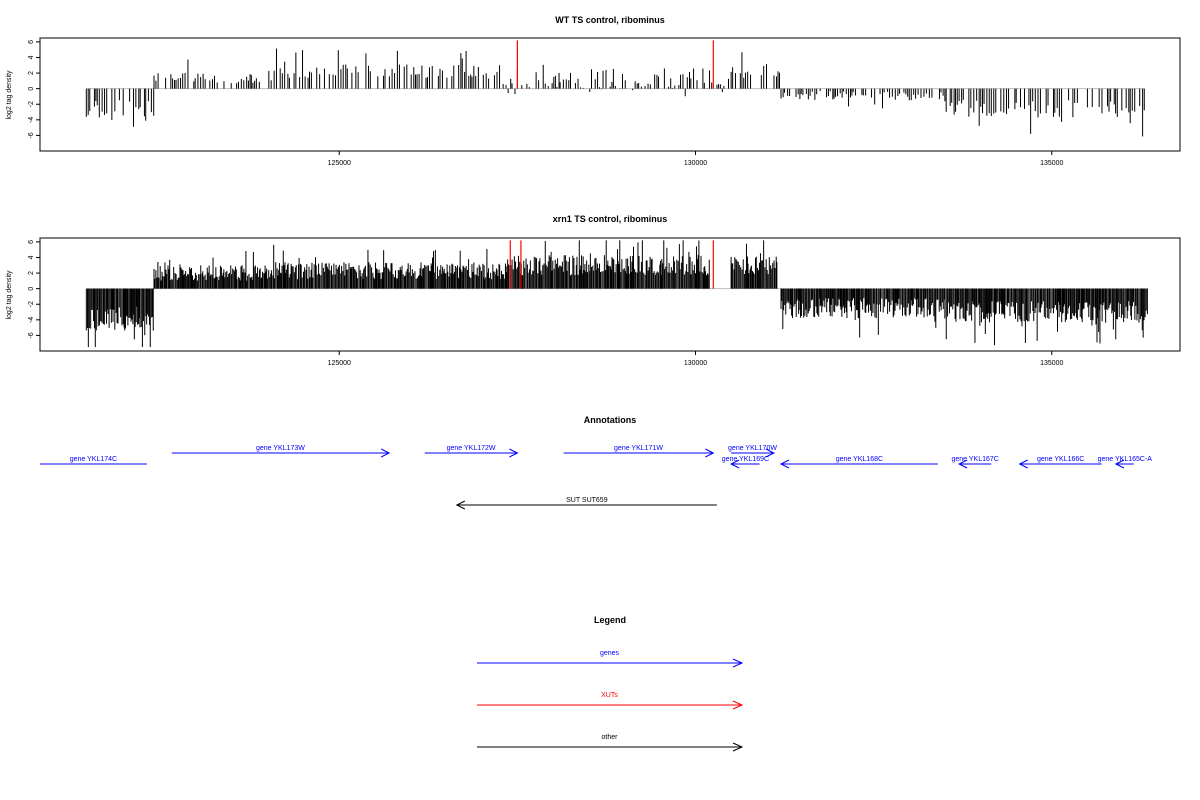  I want to click on feature-label: gene YKL169C, so click(745, 459).